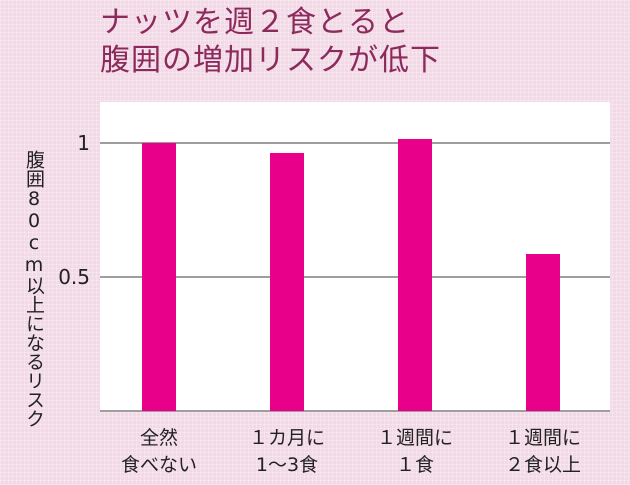 This screenshot has height=485, width=630. What do you see at coordinates (414, 451) in the screenshot?
I see `x-label-weekly-1: １週間に １食` at bounding box center [414, 451].